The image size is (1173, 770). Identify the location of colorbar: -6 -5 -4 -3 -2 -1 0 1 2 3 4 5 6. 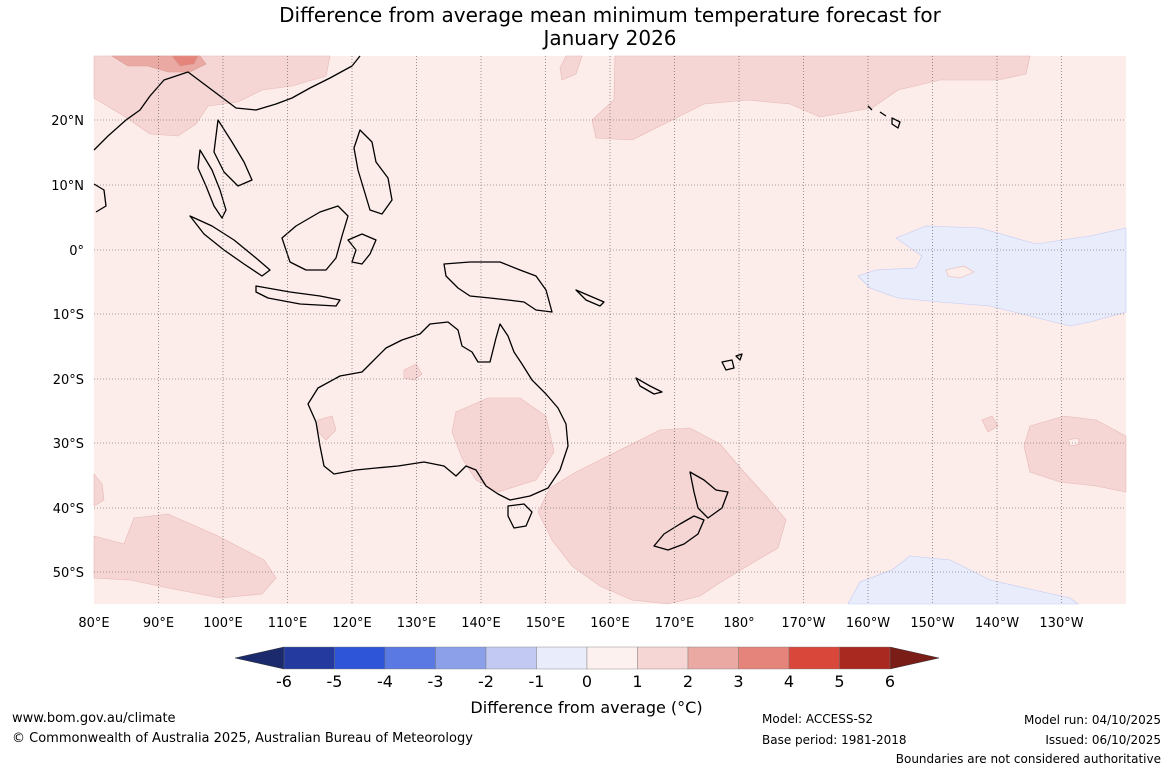
(587, 668).